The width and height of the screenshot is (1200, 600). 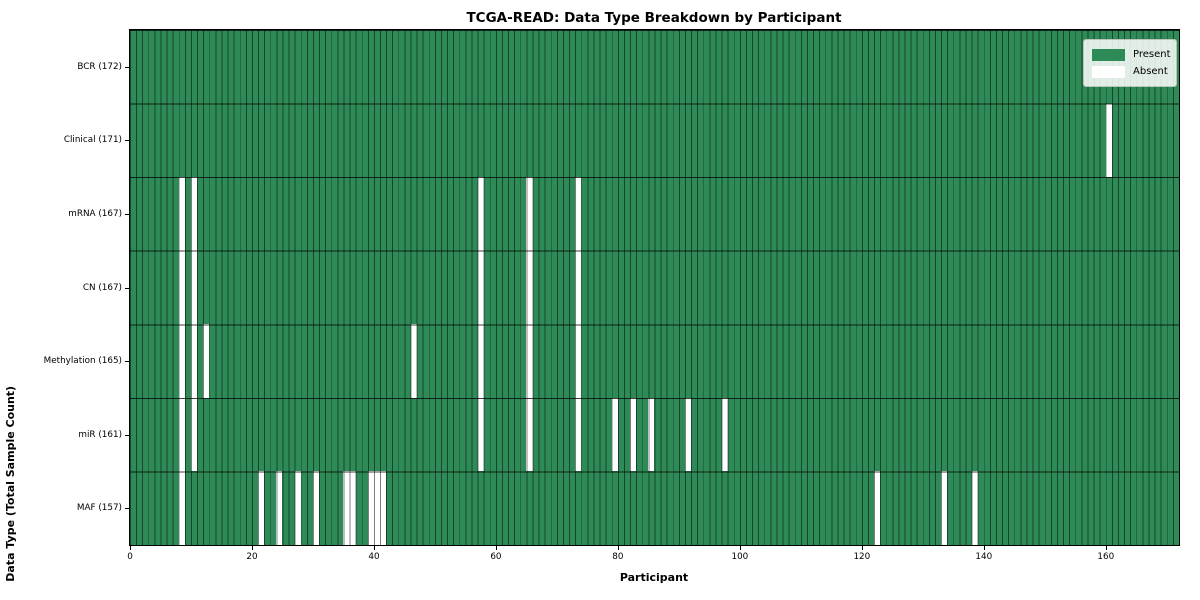 I want to click on legend-absent-label: Absent, so click(x=1150, y=71).